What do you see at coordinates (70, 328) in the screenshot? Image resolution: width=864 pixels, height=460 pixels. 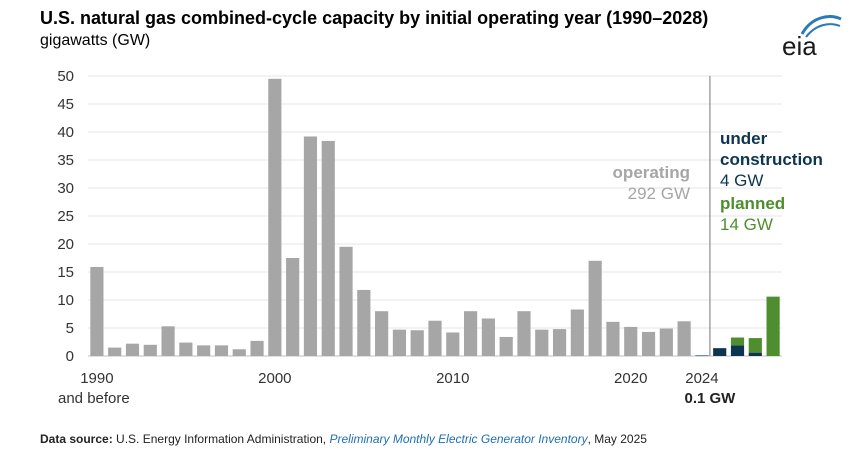 I see `y-tick-label: 5` at bounding box center [70, 328].